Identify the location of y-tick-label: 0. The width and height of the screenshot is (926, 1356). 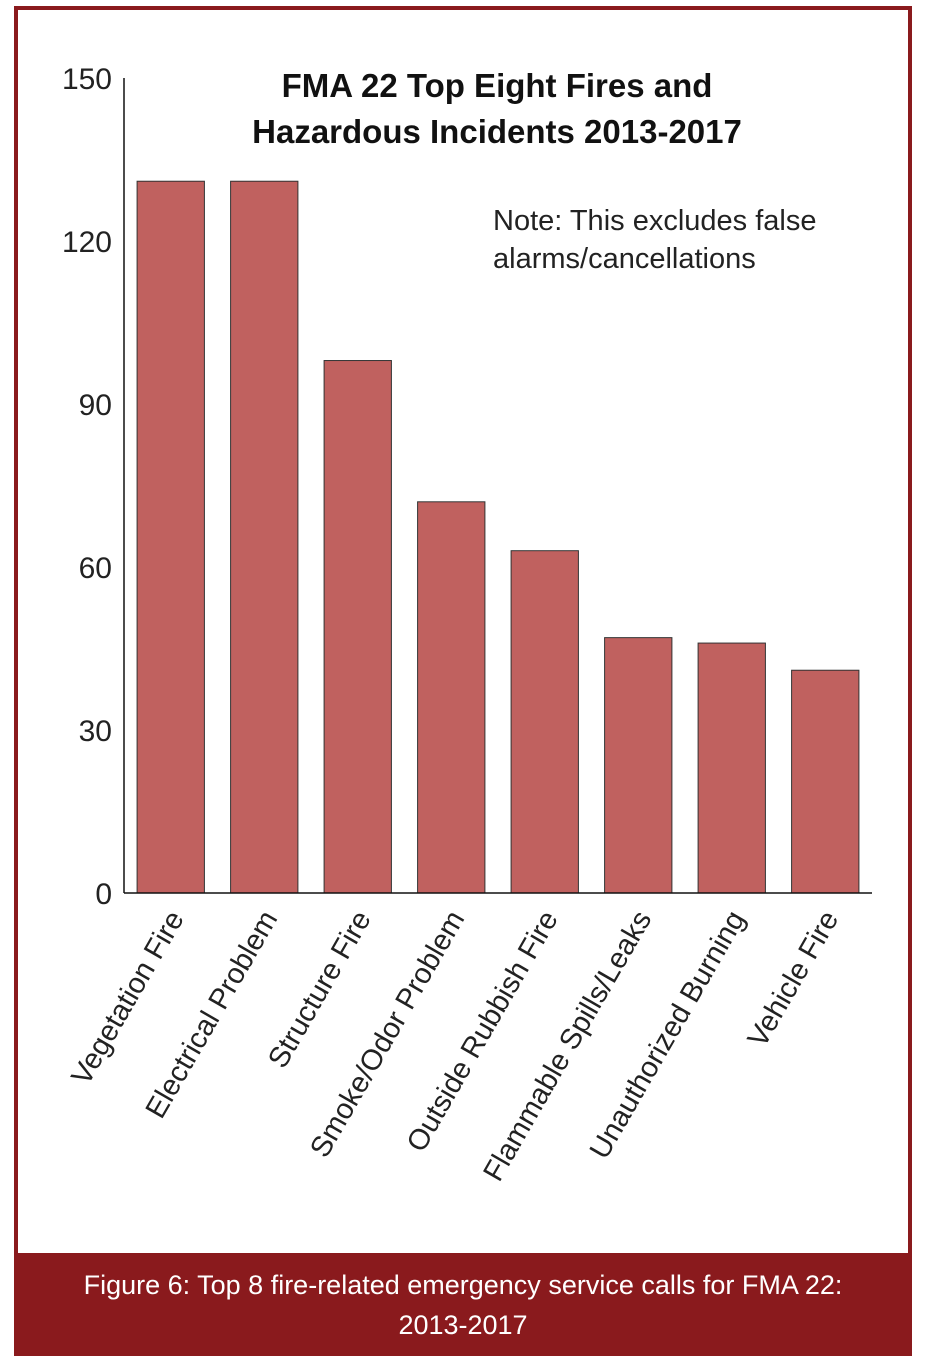
(103, 894).